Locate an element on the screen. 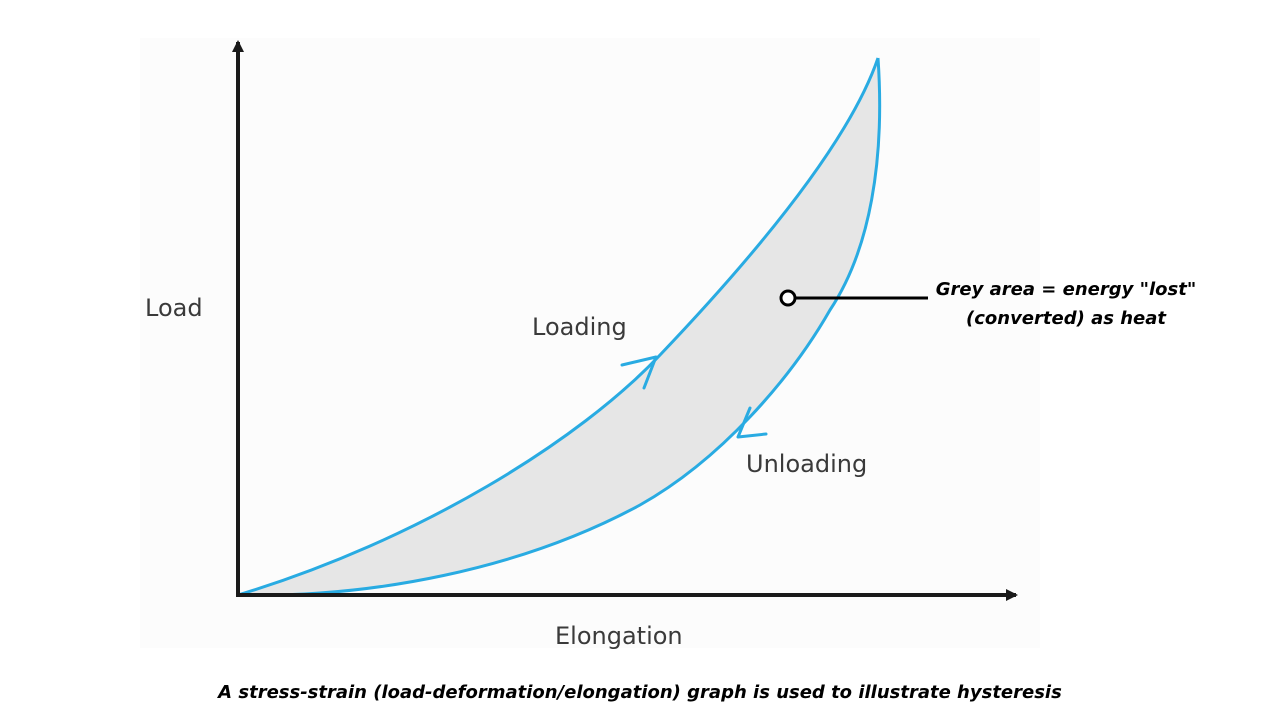  loading-label: Loading is located at coordinates (579, 327).